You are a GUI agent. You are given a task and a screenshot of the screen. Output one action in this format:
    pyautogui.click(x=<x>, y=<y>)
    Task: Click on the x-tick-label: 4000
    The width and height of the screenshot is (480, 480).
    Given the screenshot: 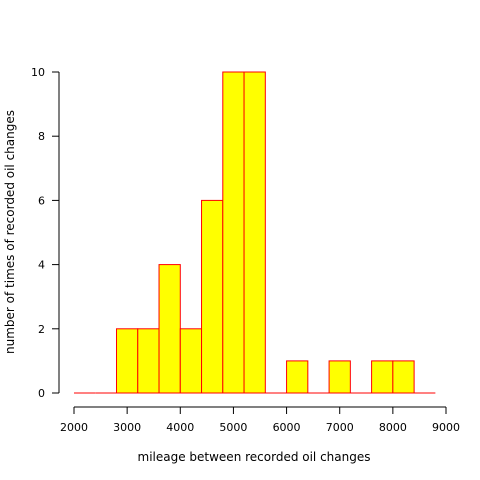 What is the action you would take?
    pyautogui.click(x=180, y=427)
    